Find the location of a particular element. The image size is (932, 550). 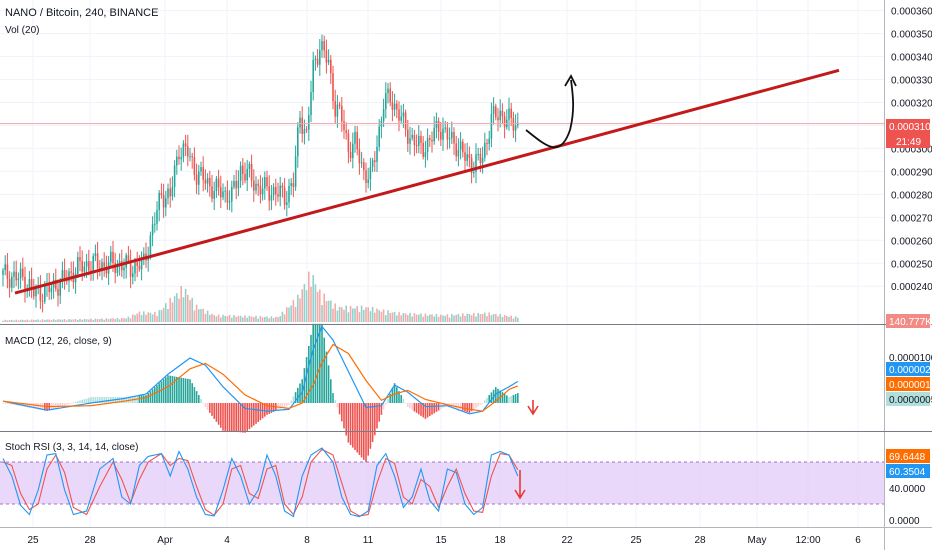

countdown-value: 21:49 is located at coordinates (908, 142).